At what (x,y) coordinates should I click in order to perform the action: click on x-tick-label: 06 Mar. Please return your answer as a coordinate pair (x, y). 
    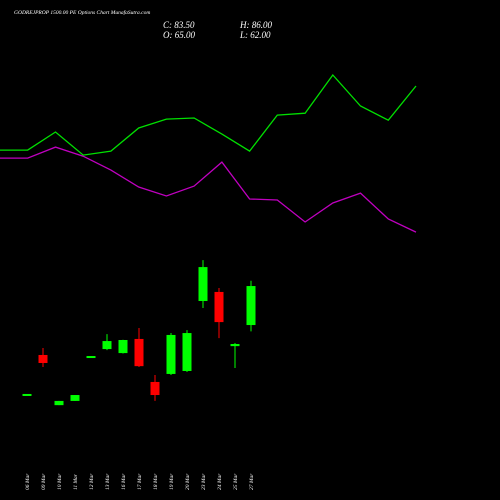
    Looking at the image, I should click on (28, 481).